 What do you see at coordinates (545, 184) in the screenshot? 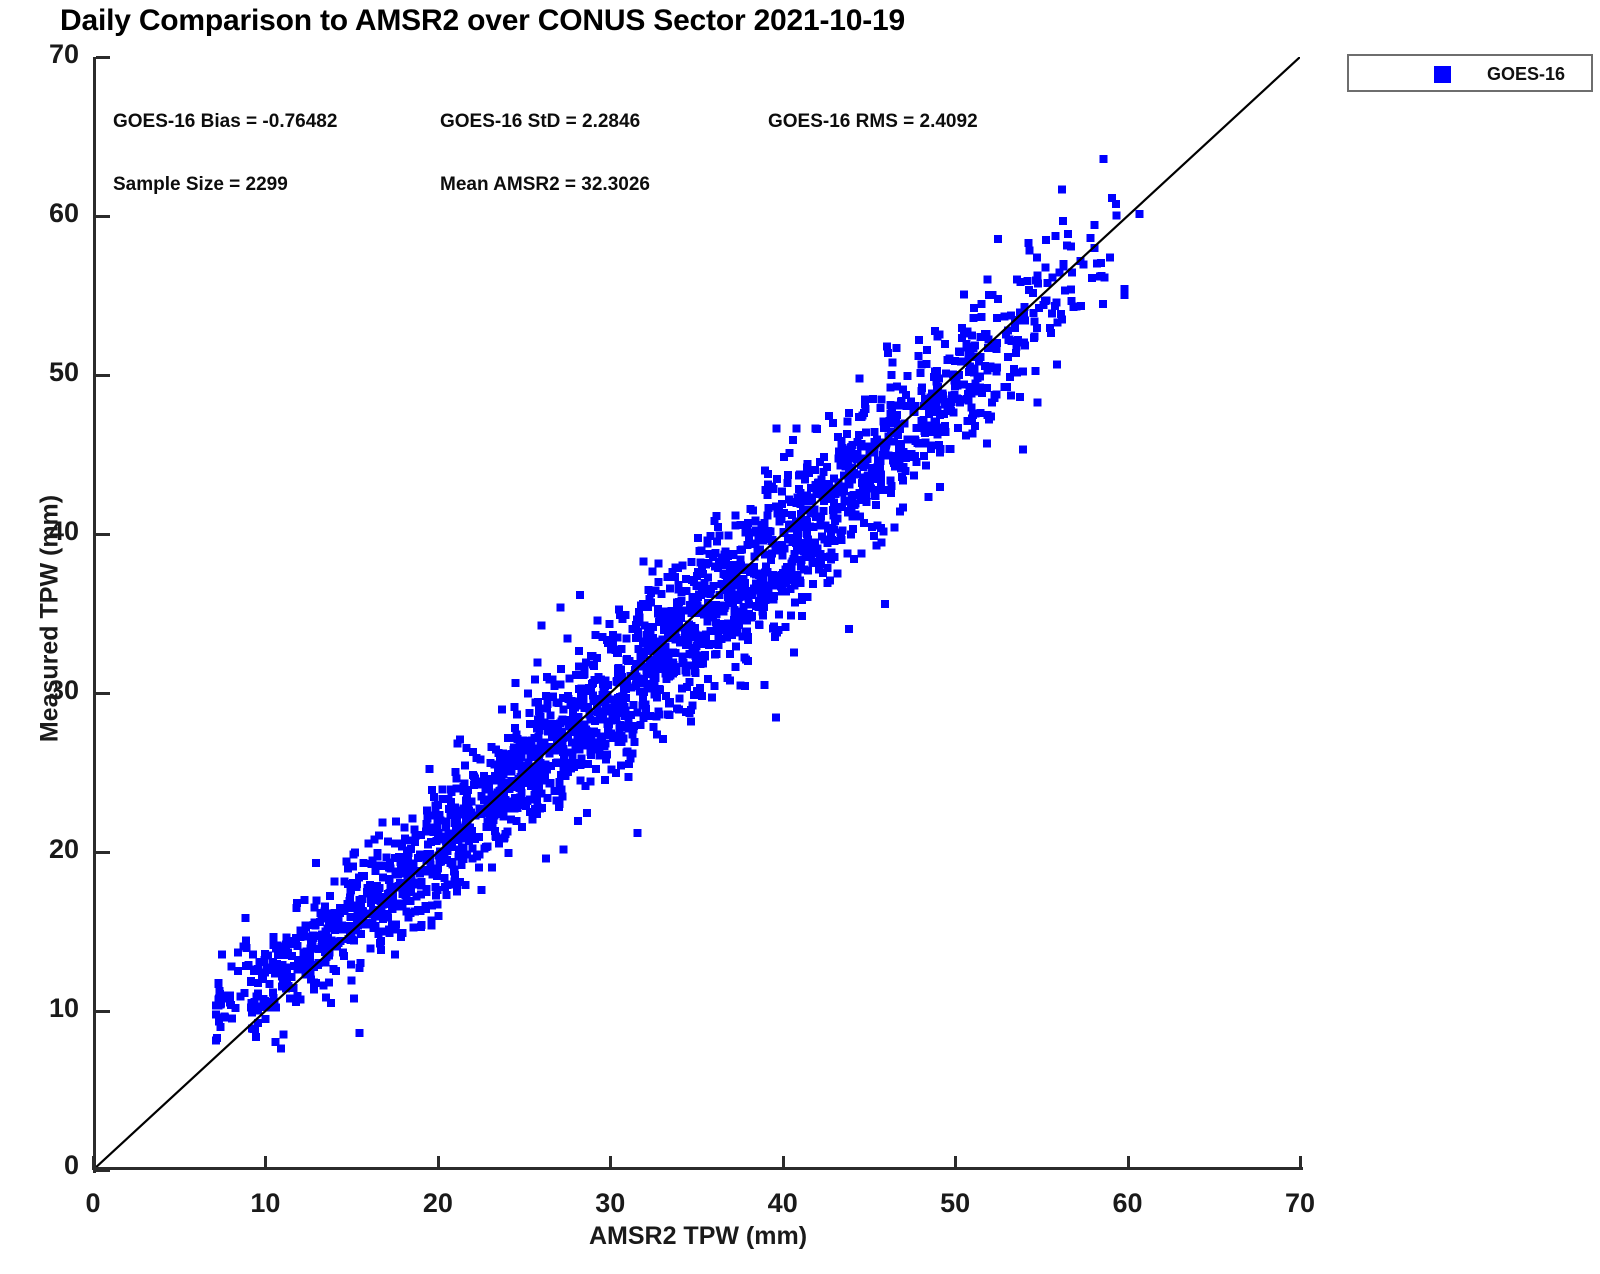
I see `annotation-mean-amsr2: Mean AMSR2 = 32.3026` at bounding box center [545, 184].